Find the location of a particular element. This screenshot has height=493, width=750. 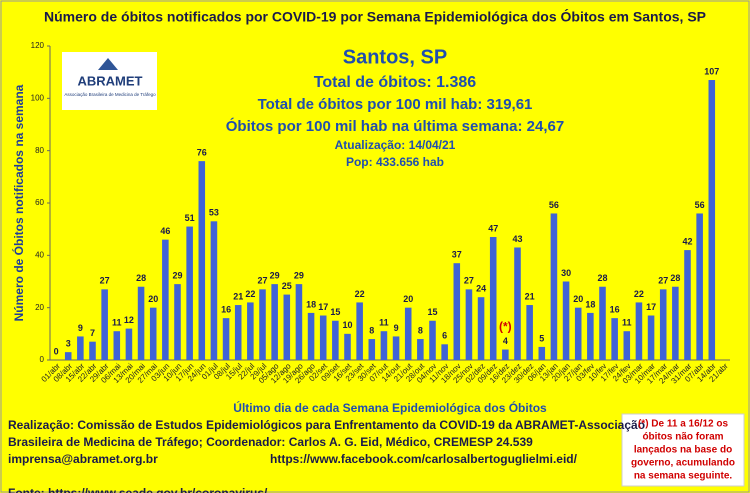

value-label: 107 is located at coordinates (711, 71).